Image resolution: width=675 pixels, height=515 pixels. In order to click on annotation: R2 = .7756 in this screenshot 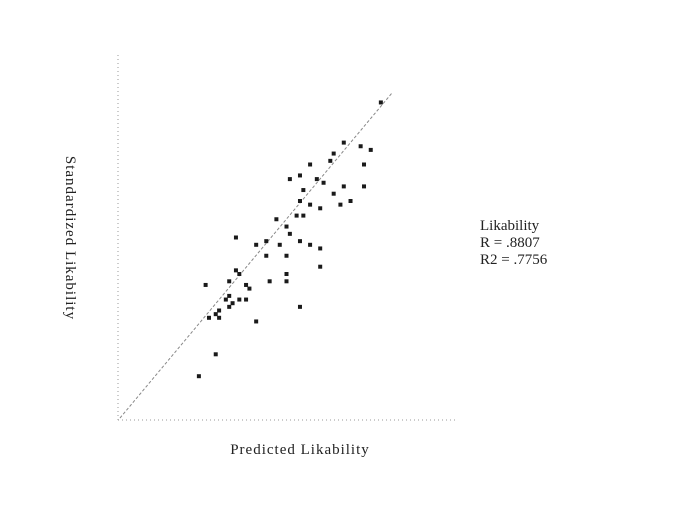, I will do `click(514, 260)`.